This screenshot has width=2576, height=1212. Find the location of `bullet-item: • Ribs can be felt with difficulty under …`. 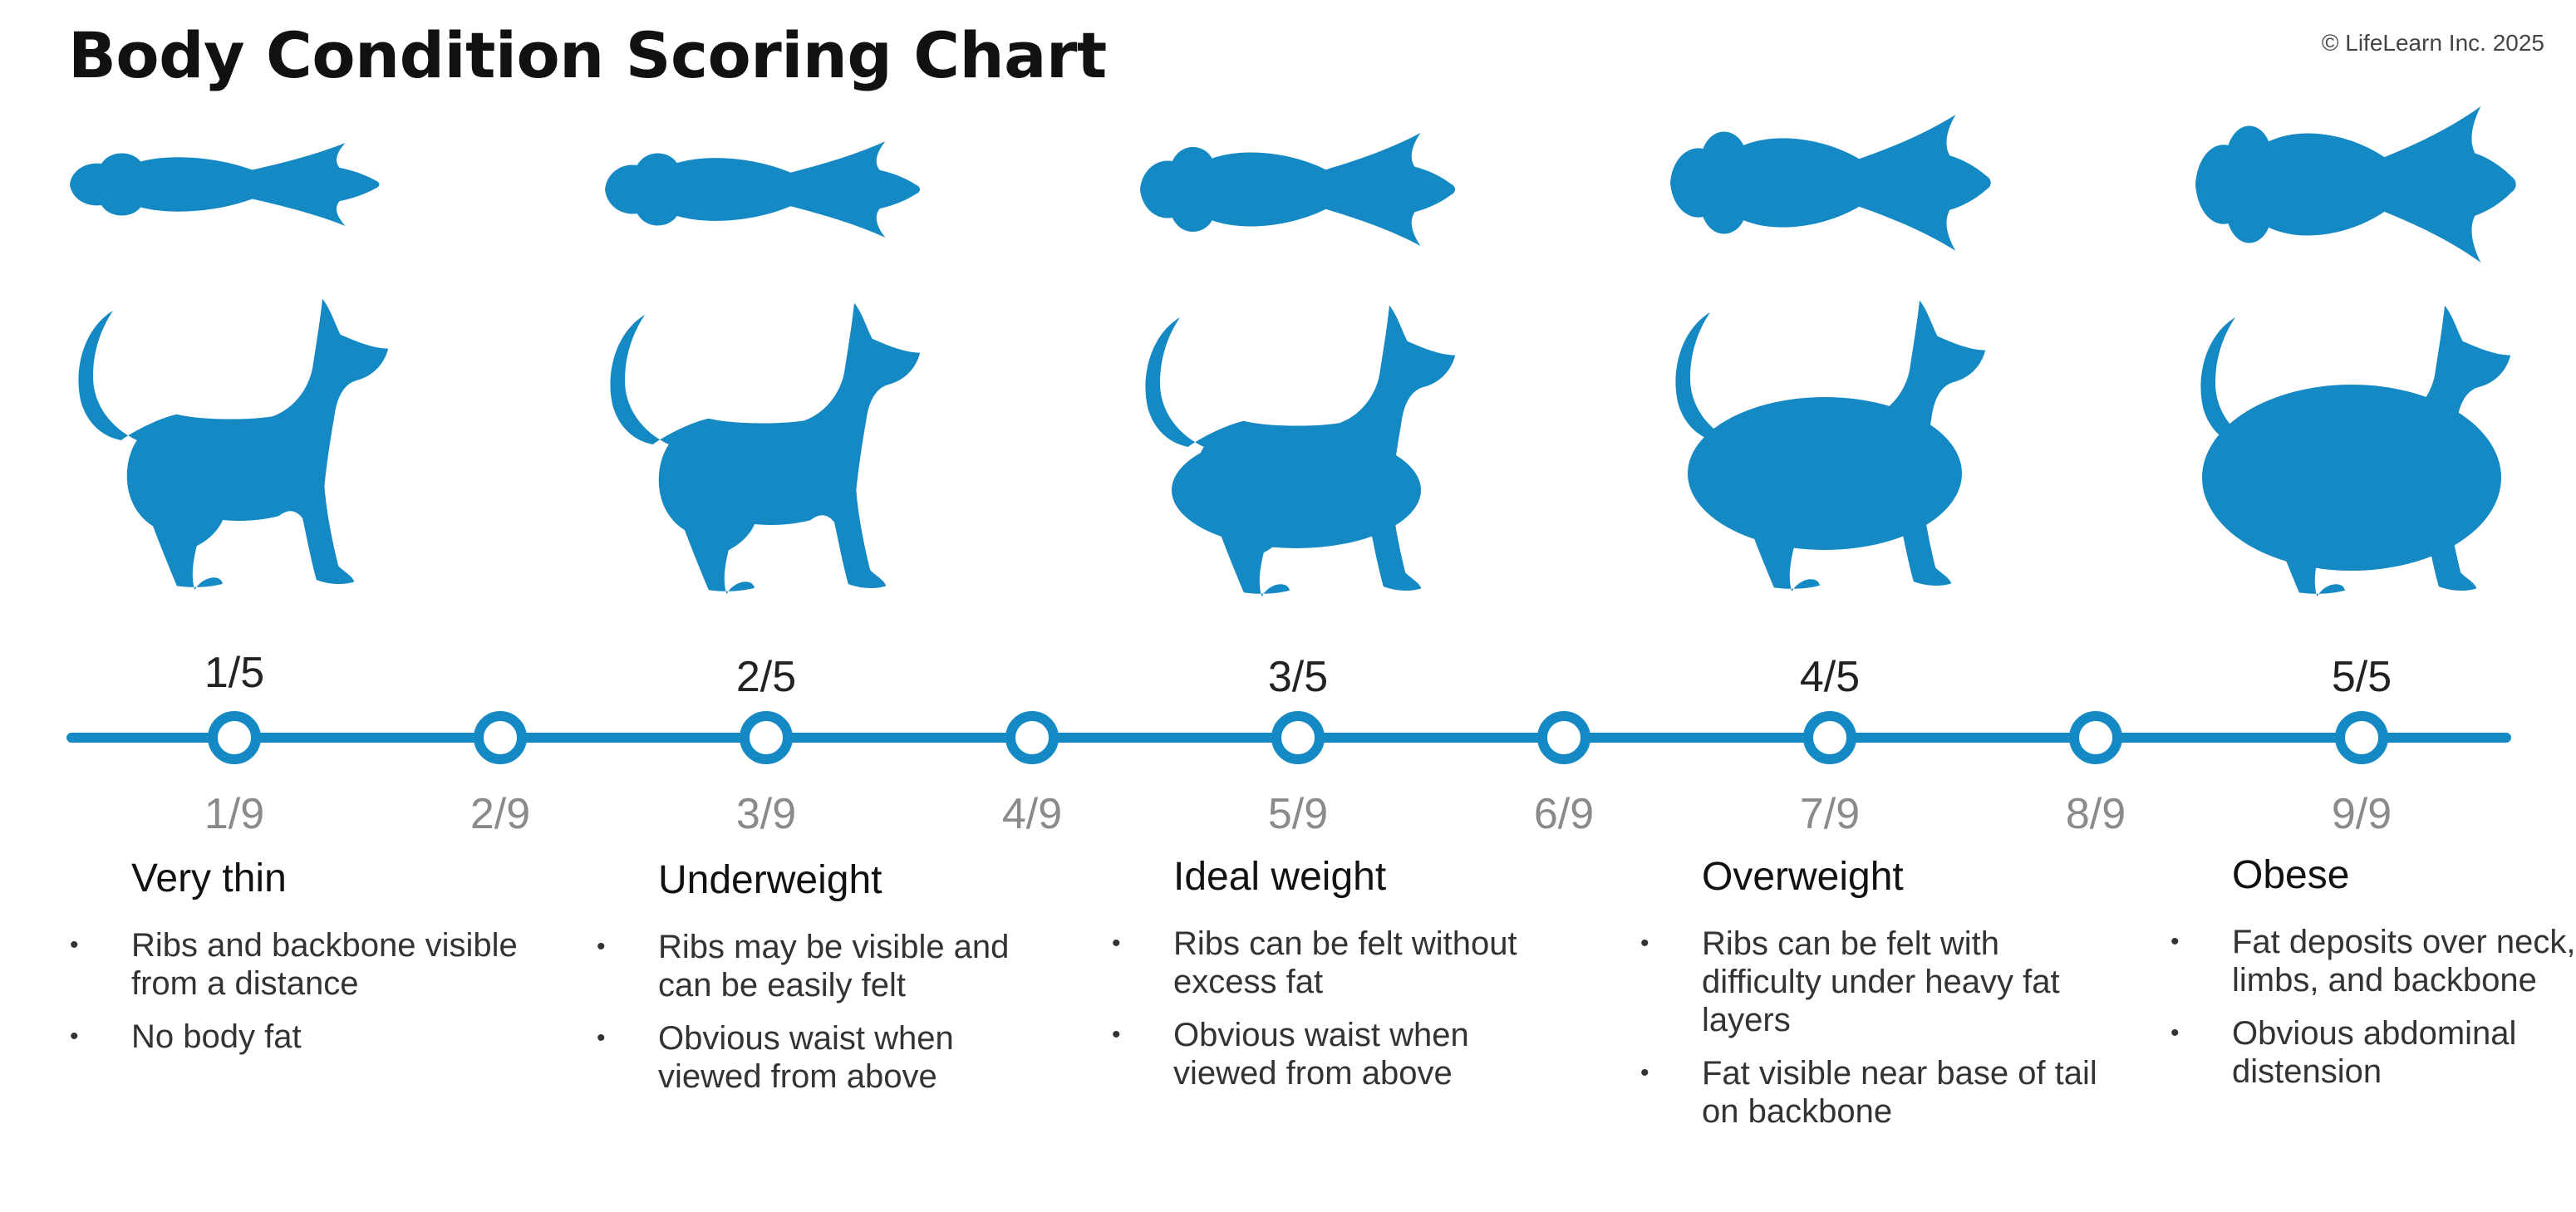

bullet-item: • Ribs can be felt with difficulty under … is located at coordinates (1871, 982).